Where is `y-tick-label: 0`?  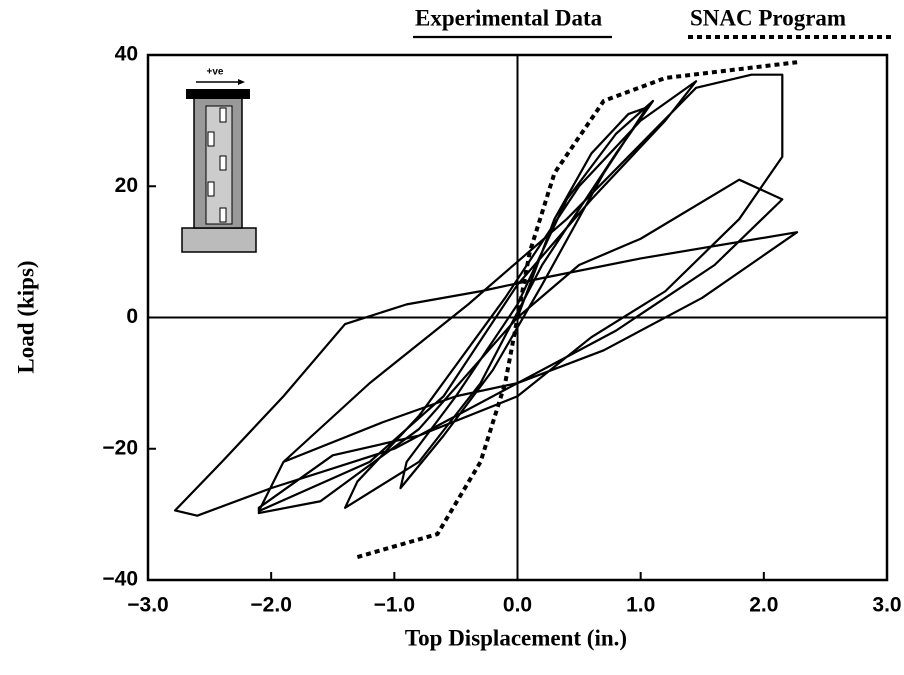
y-tick-label: 0 is located at coordinates (132, 316).